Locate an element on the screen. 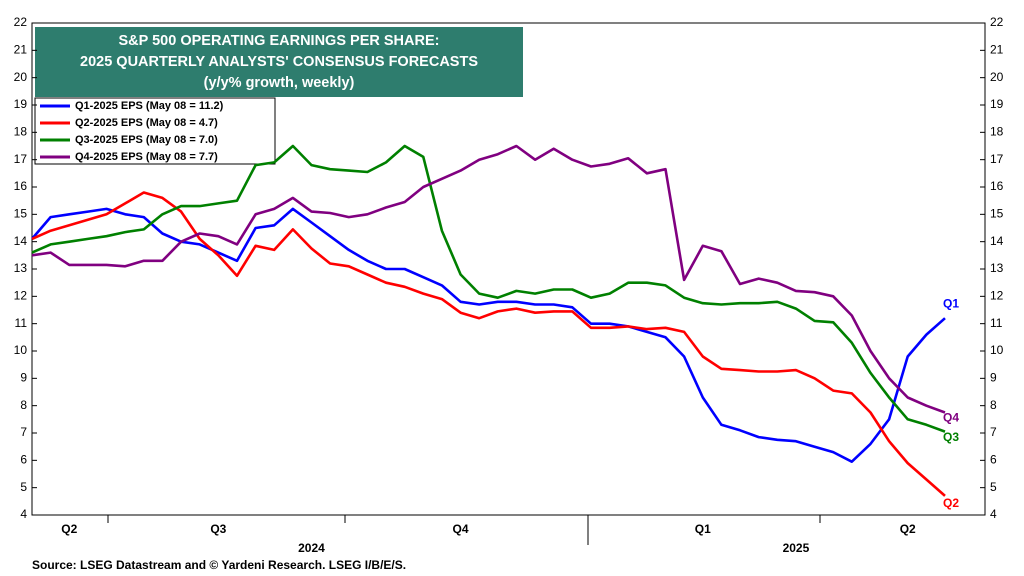 This screenshot has height=576, width=1024. y2-tick-label: 15 is located at coordinates (997, 214).